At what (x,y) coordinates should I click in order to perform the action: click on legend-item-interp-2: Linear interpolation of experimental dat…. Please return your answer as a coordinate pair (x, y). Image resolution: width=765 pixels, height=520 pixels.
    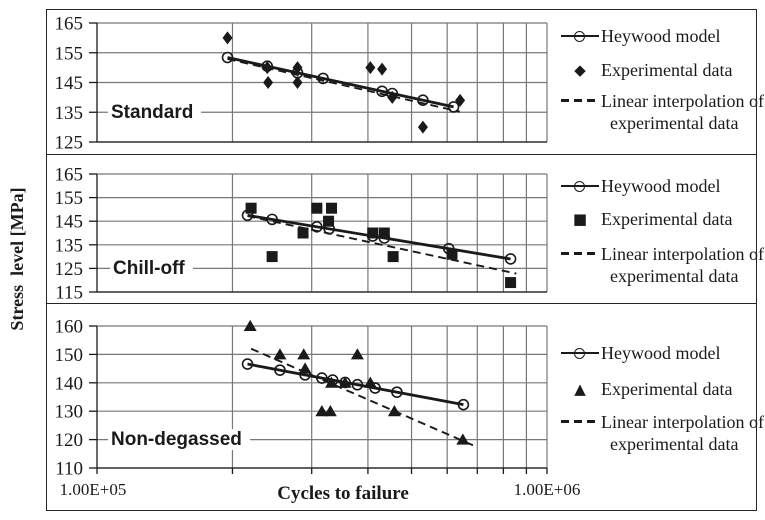
    Looking at the image, I should click on (662, 265).